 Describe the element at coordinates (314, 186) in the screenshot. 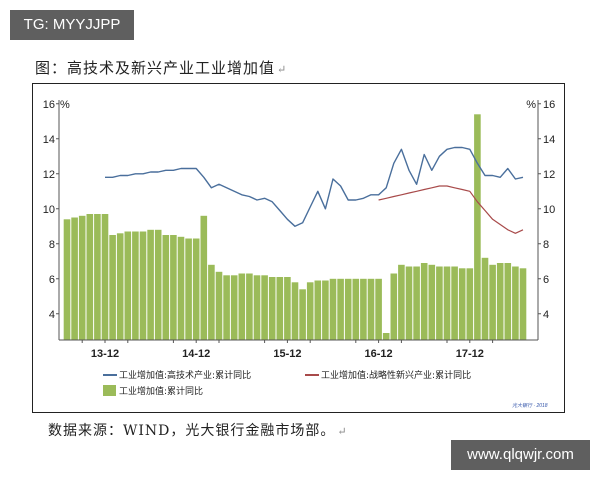

I see `line-series-high-tech` at that location.